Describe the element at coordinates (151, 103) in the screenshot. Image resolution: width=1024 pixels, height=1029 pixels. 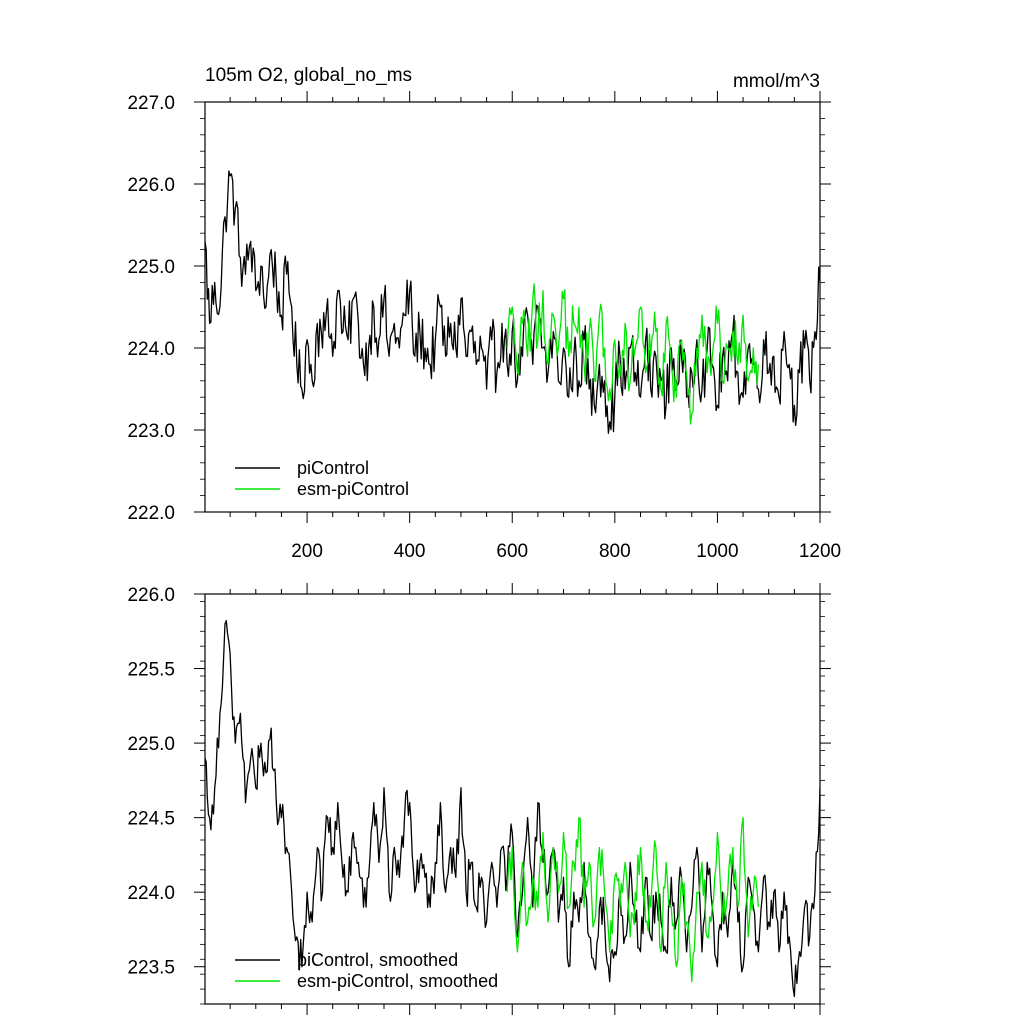
I see `y-tick-label: 227.0` at that location.